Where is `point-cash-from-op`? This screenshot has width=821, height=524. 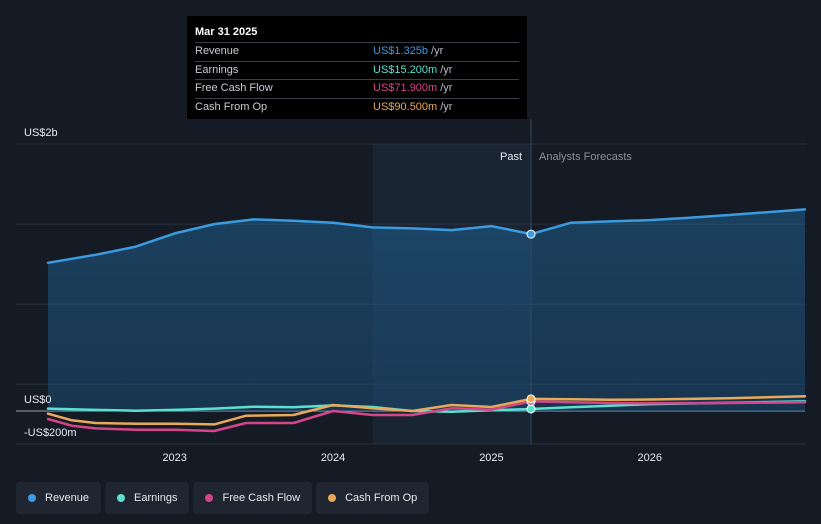 point-cash-from-op is located at coordinates (531, 399).